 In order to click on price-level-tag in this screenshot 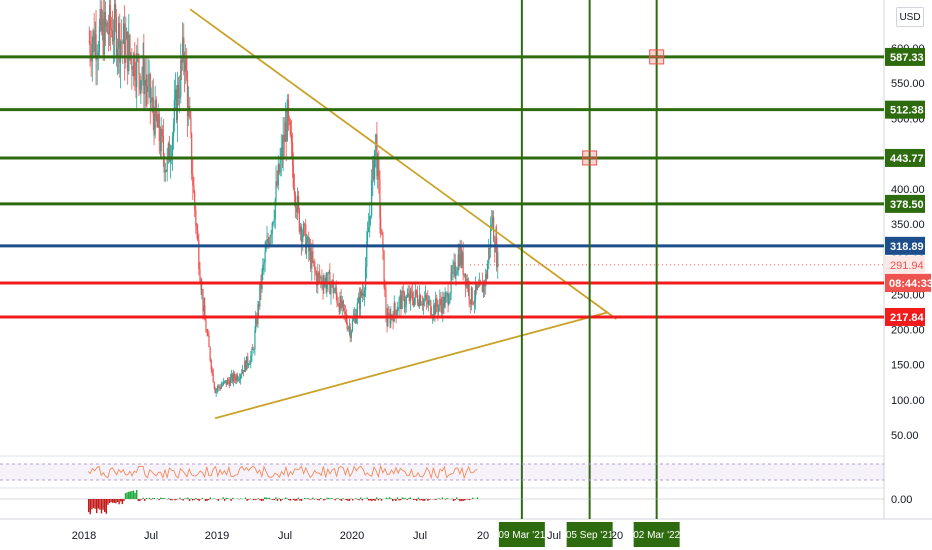, I will do `click(905, 157)`.